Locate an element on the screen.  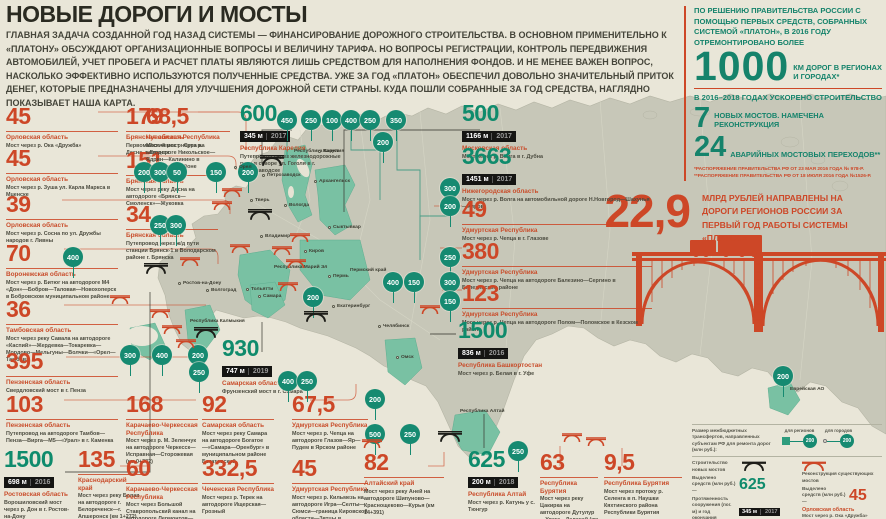
bridge-length: 698 м is located at coordinates (17, 482).